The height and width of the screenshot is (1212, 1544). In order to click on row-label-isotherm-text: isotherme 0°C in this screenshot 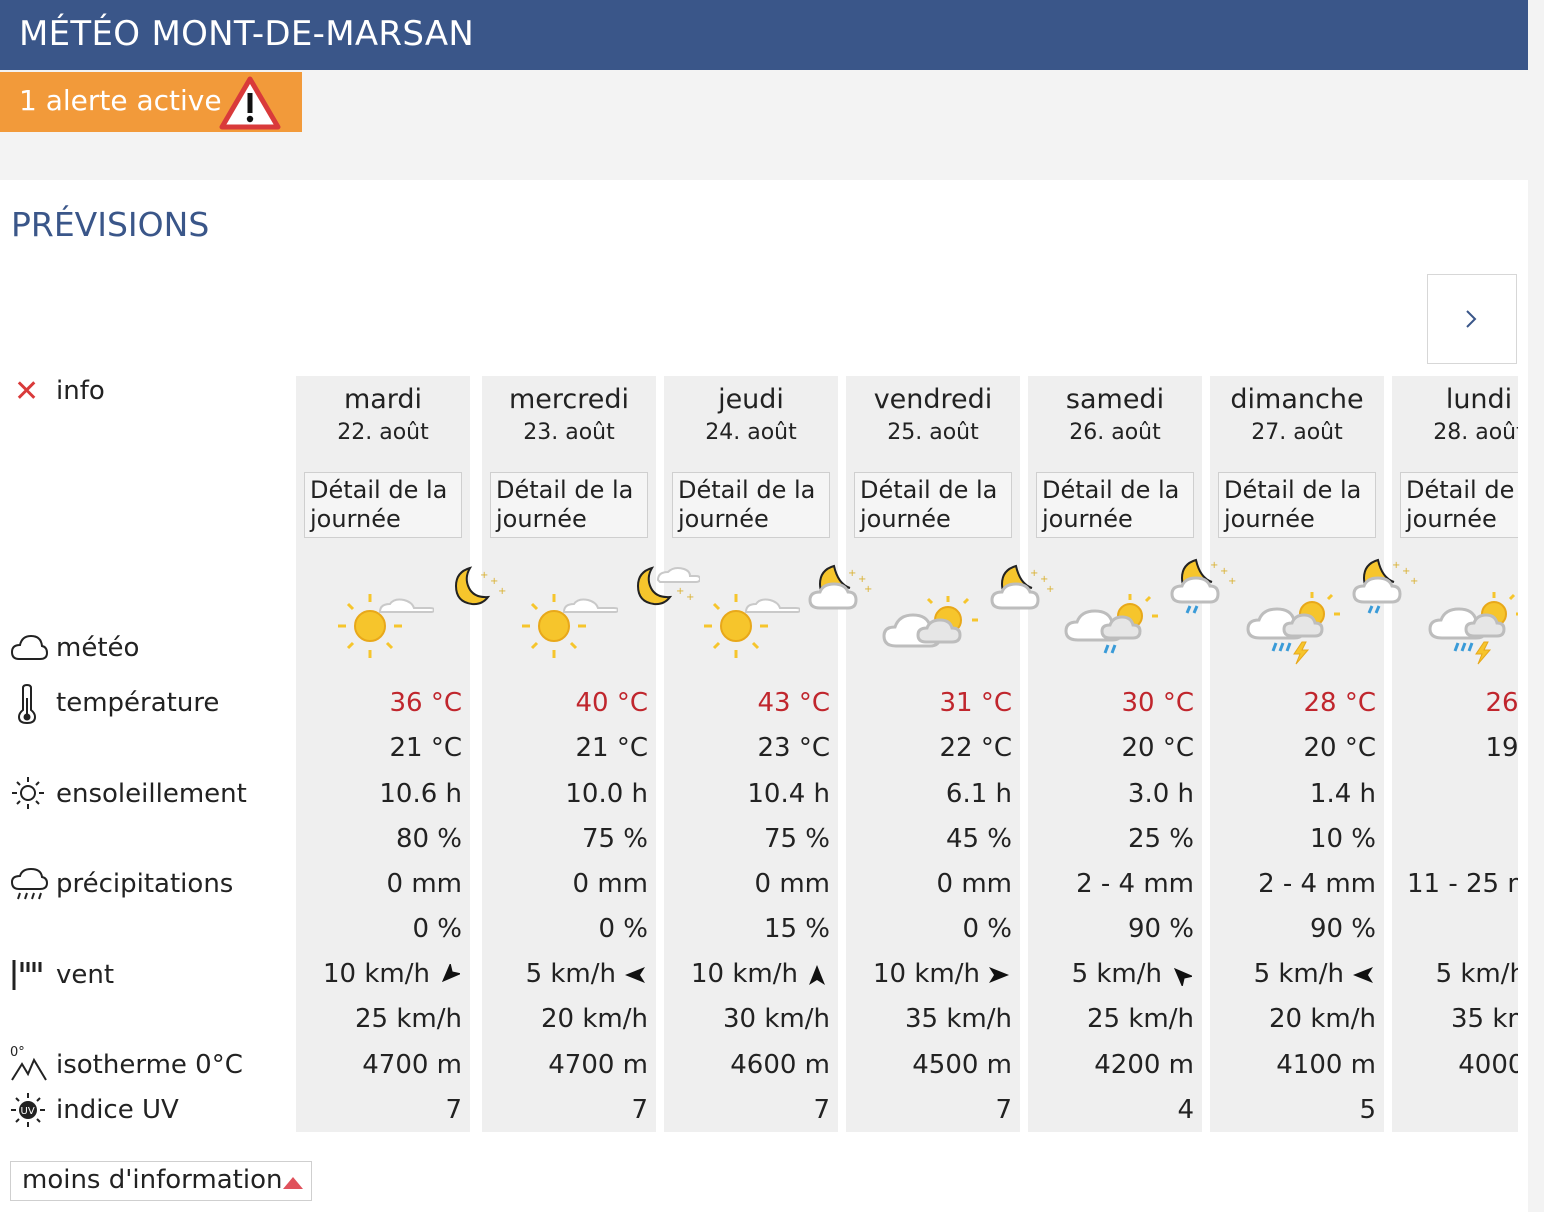, I will do `click(149, 1065)`.